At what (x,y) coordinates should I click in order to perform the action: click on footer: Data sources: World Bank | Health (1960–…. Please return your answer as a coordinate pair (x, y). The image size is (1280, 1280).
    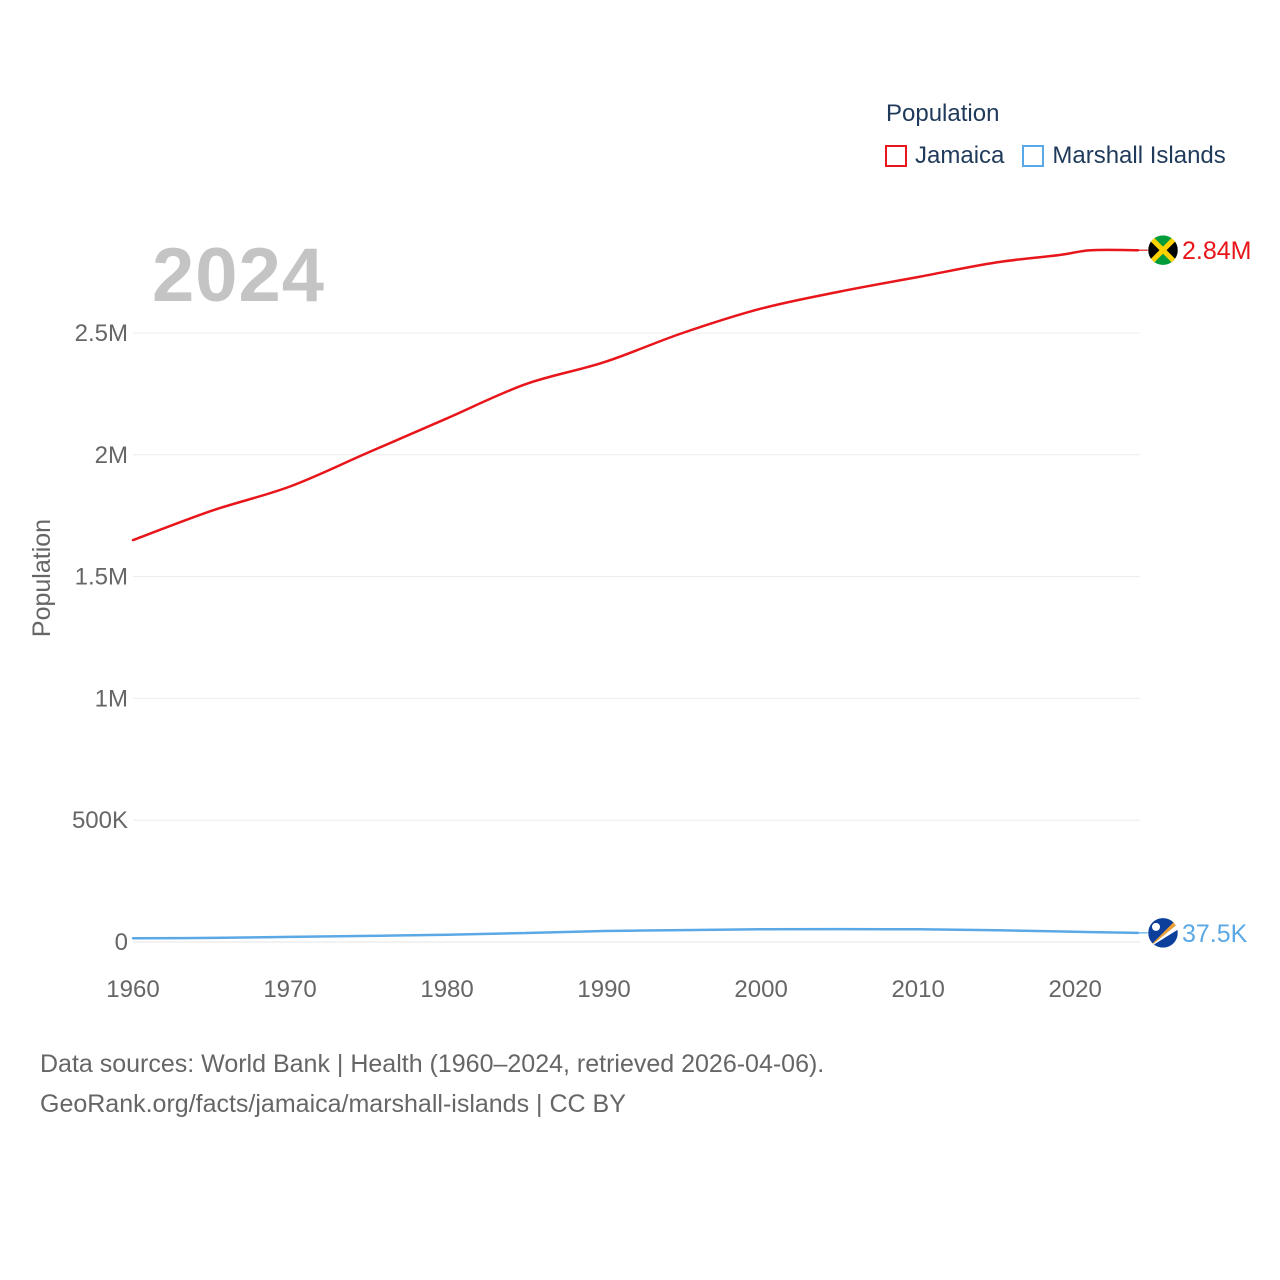
    Looking at the image, I should click on (432, 1084).